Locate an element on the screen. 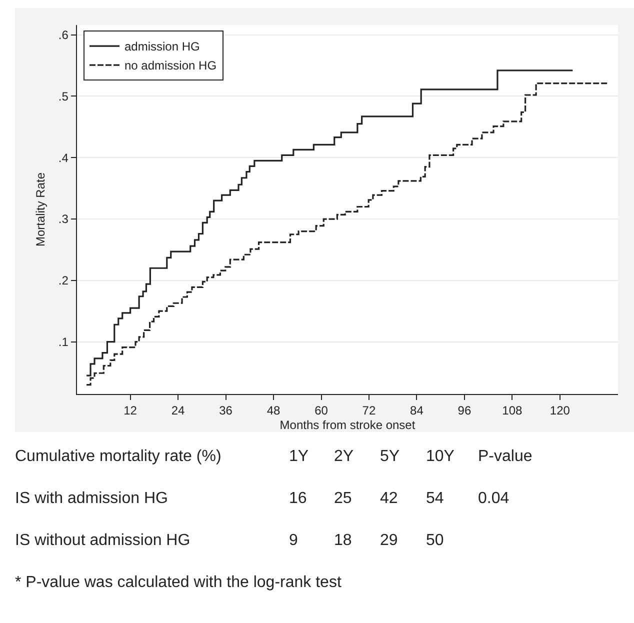 This screenshot has width=634, height=623. text: 25 is located at coordinates (343, 499).